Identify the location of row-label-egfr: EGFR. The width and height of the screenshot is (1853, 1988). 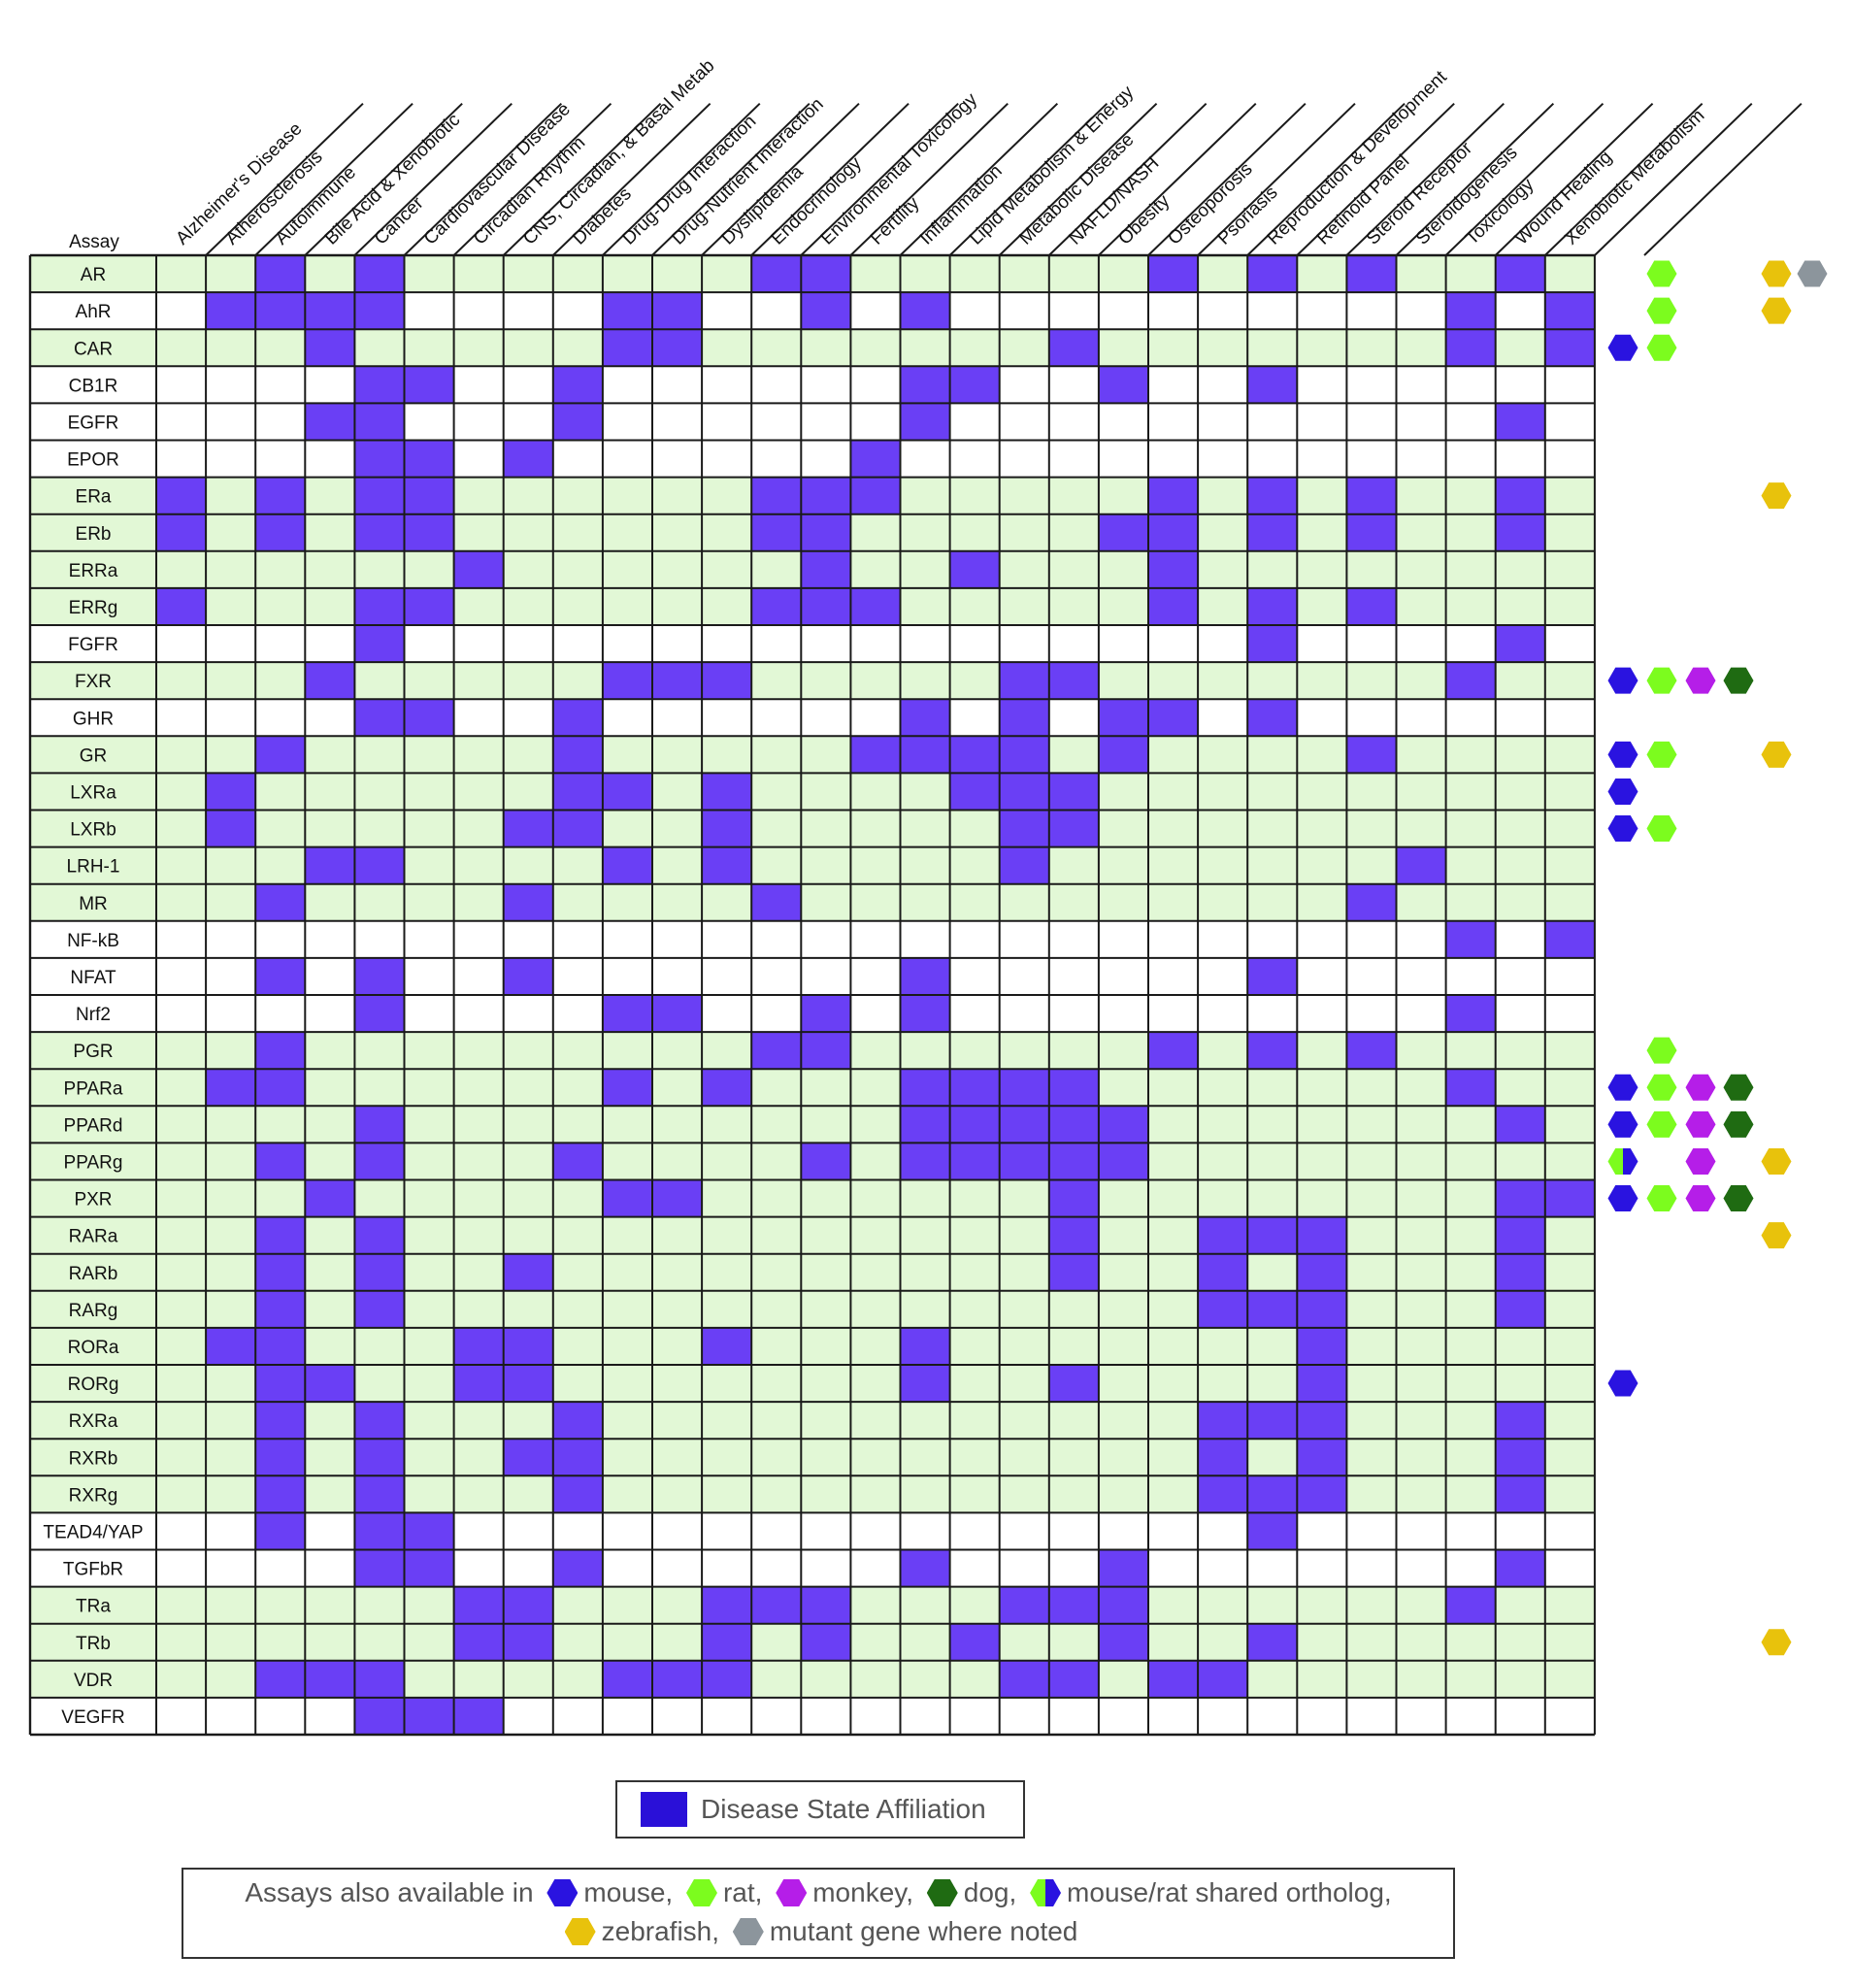
(94, 423).